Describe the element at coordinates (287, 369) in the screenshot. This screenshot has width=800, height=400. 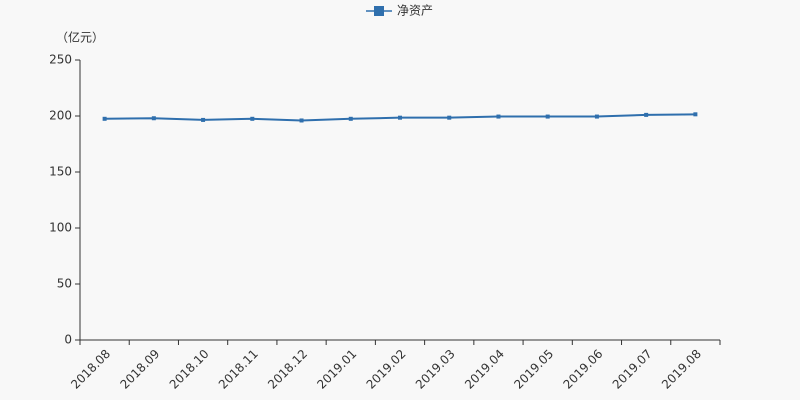
I see `x-tick-label: 2018.12` at that location.